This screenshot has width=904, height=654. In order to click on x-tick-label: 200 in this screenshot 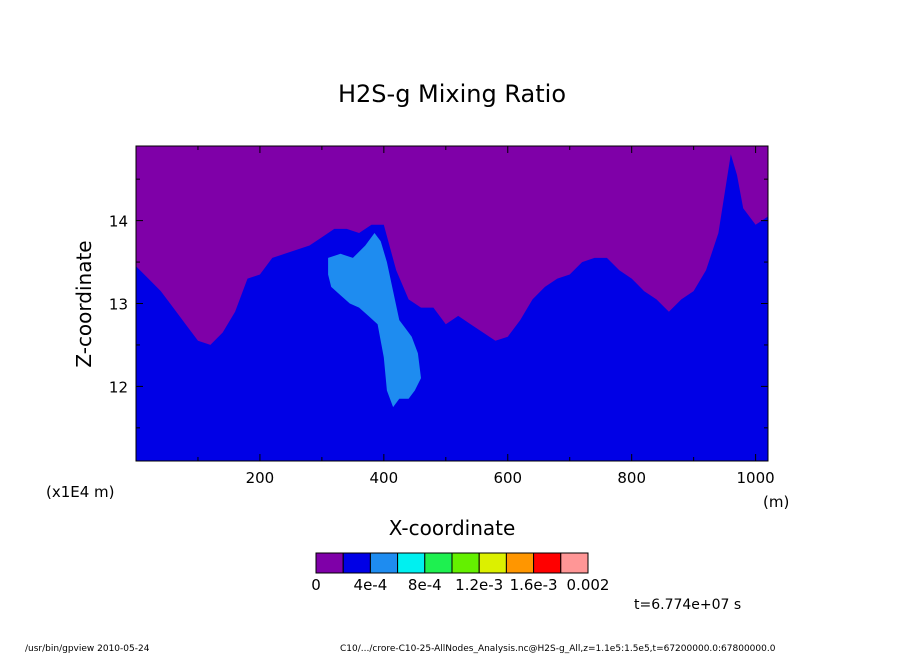, I will do `click(260, 478)`.